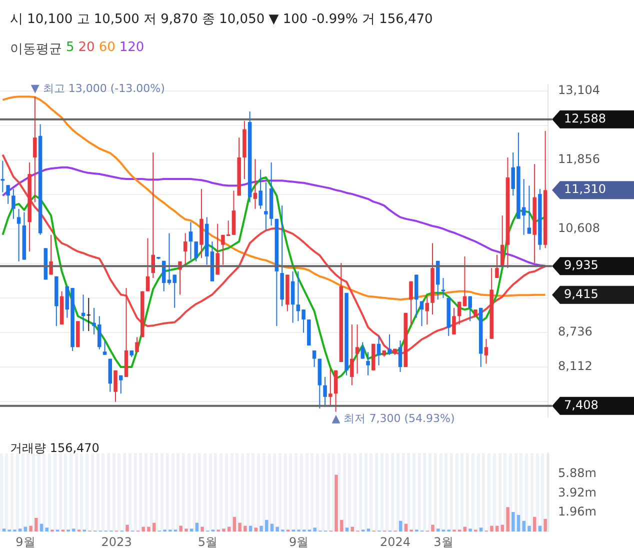 Image resolution: width=634 pixels, height=554 pixels. What do you see at coordinates (575, 331) in the screenshot?
I see `y-tick-label: 8,736` at bounding box center [575, 331].